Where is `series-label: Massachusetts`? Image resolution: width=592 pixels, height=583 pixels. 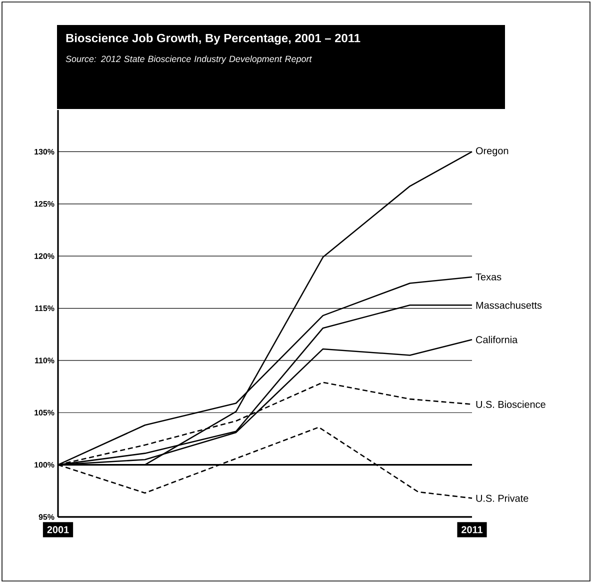
series-label: Massachusetts is located at coordinates (509, 305).